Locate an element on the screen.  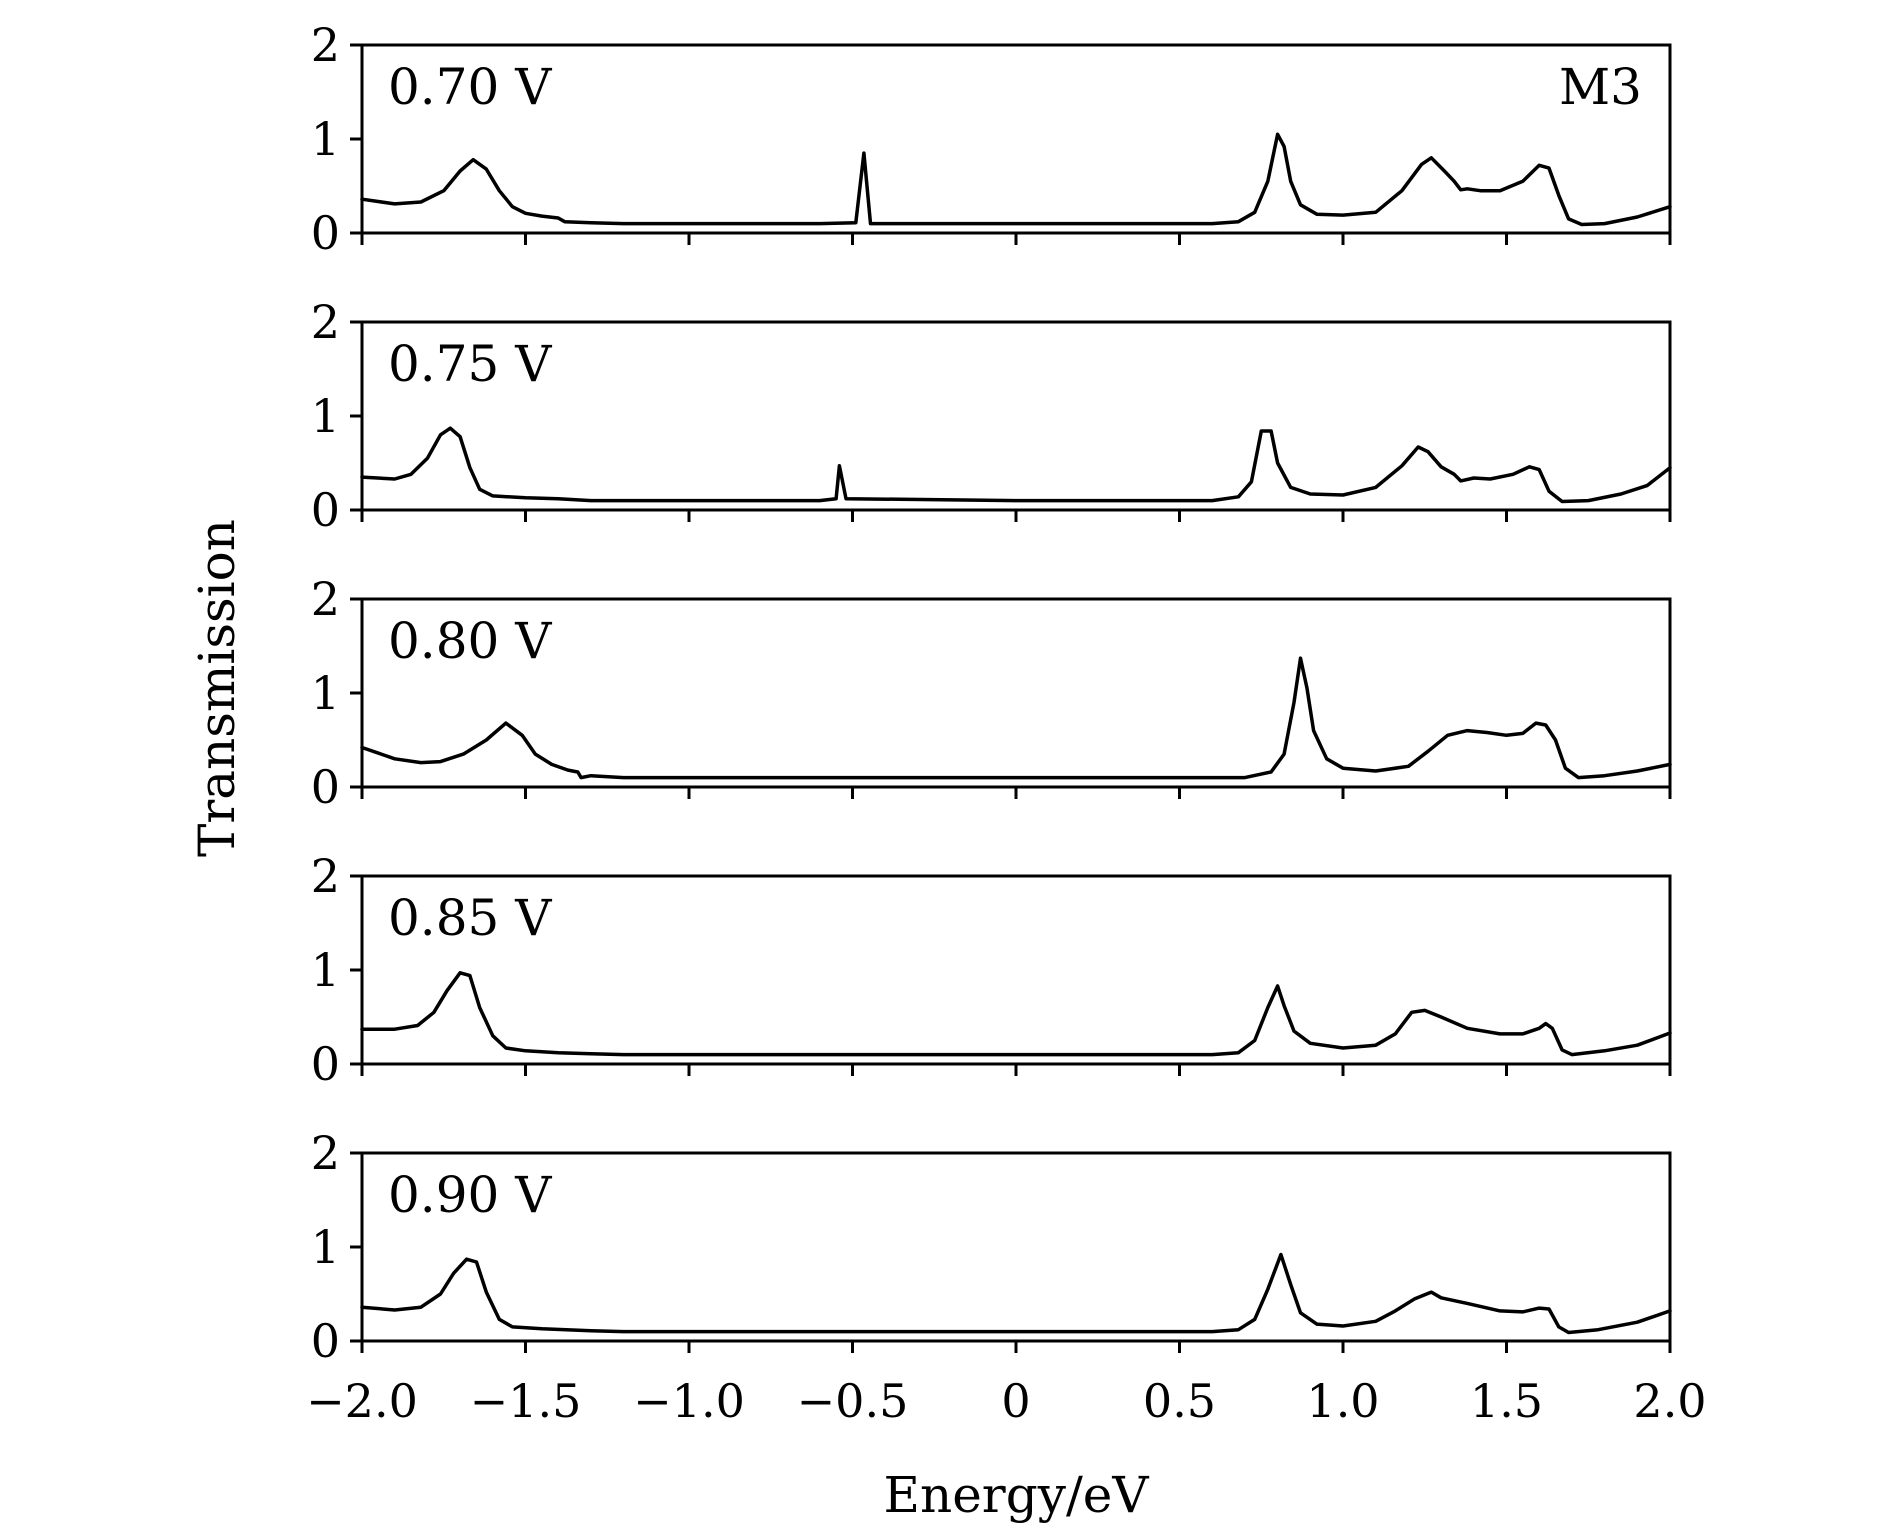
panel-2: 0 1 2 0.75 V is located at coordinates (991, 416).